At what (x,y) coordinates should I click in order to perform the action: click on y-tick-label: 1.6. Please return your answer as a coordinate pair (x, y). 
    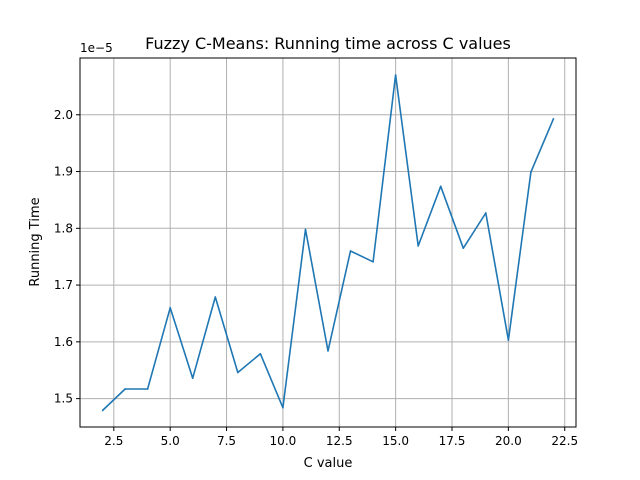
    Looking at the image, I should click on (63, 342).